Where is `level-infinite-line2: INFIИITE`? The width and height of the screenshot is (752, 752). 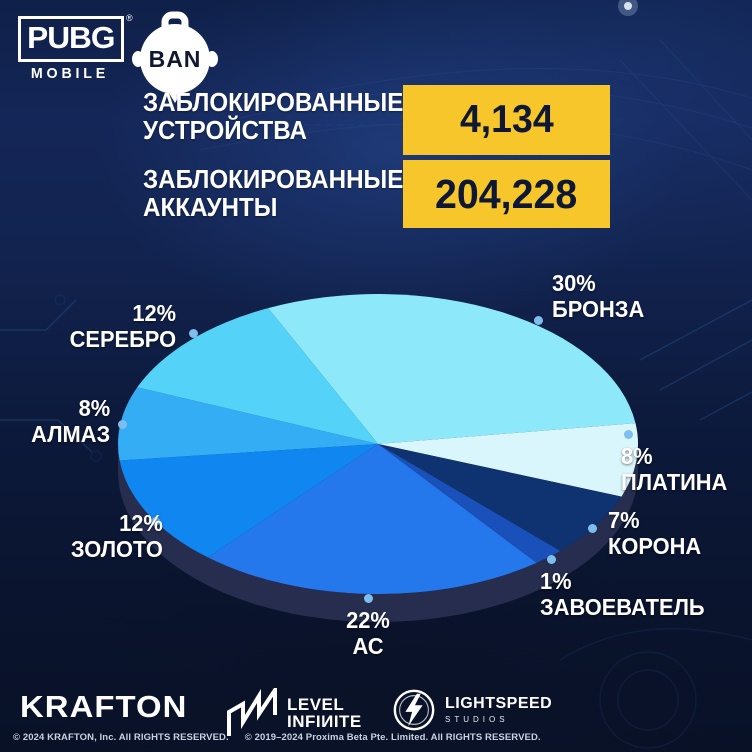 level-infinite-line2: INFIИITE is located at coordinates (324, 721).